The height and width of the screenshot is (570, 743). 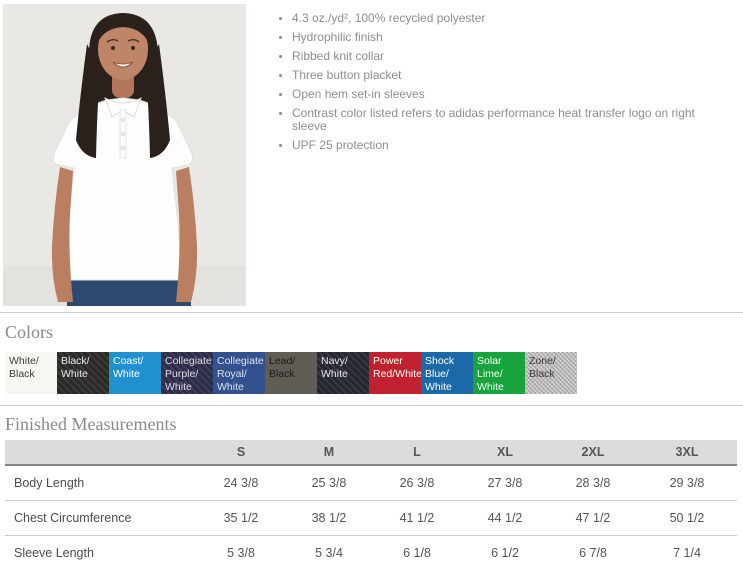 I want to click on collar-shape, so click(x=123, y=107).